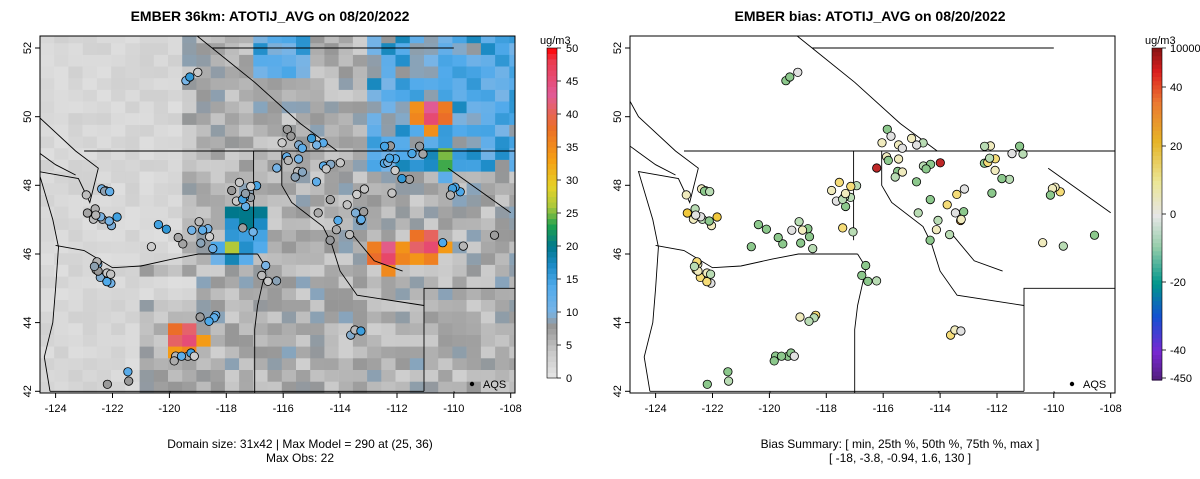 Image resolution: width=1200 pixels, height=479 pixels. Describe the element at coordinates (1087, 385) in the screenshot. I see `aqs-legend: AQS` at that location.